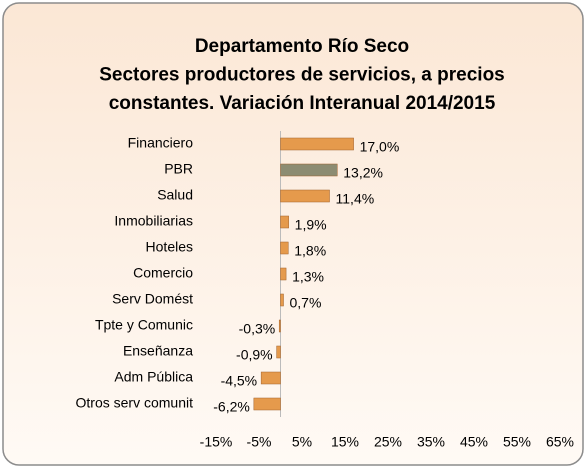  I want to click on x-tick-label: 15%, so click(345, 442).